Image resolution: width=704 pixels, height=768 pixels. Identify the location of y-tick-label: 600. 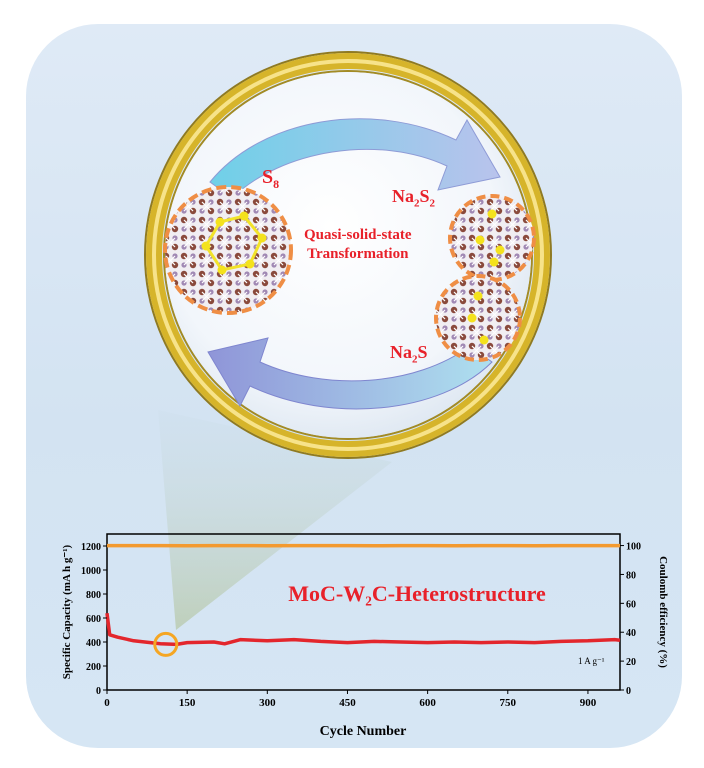
(93, 619).